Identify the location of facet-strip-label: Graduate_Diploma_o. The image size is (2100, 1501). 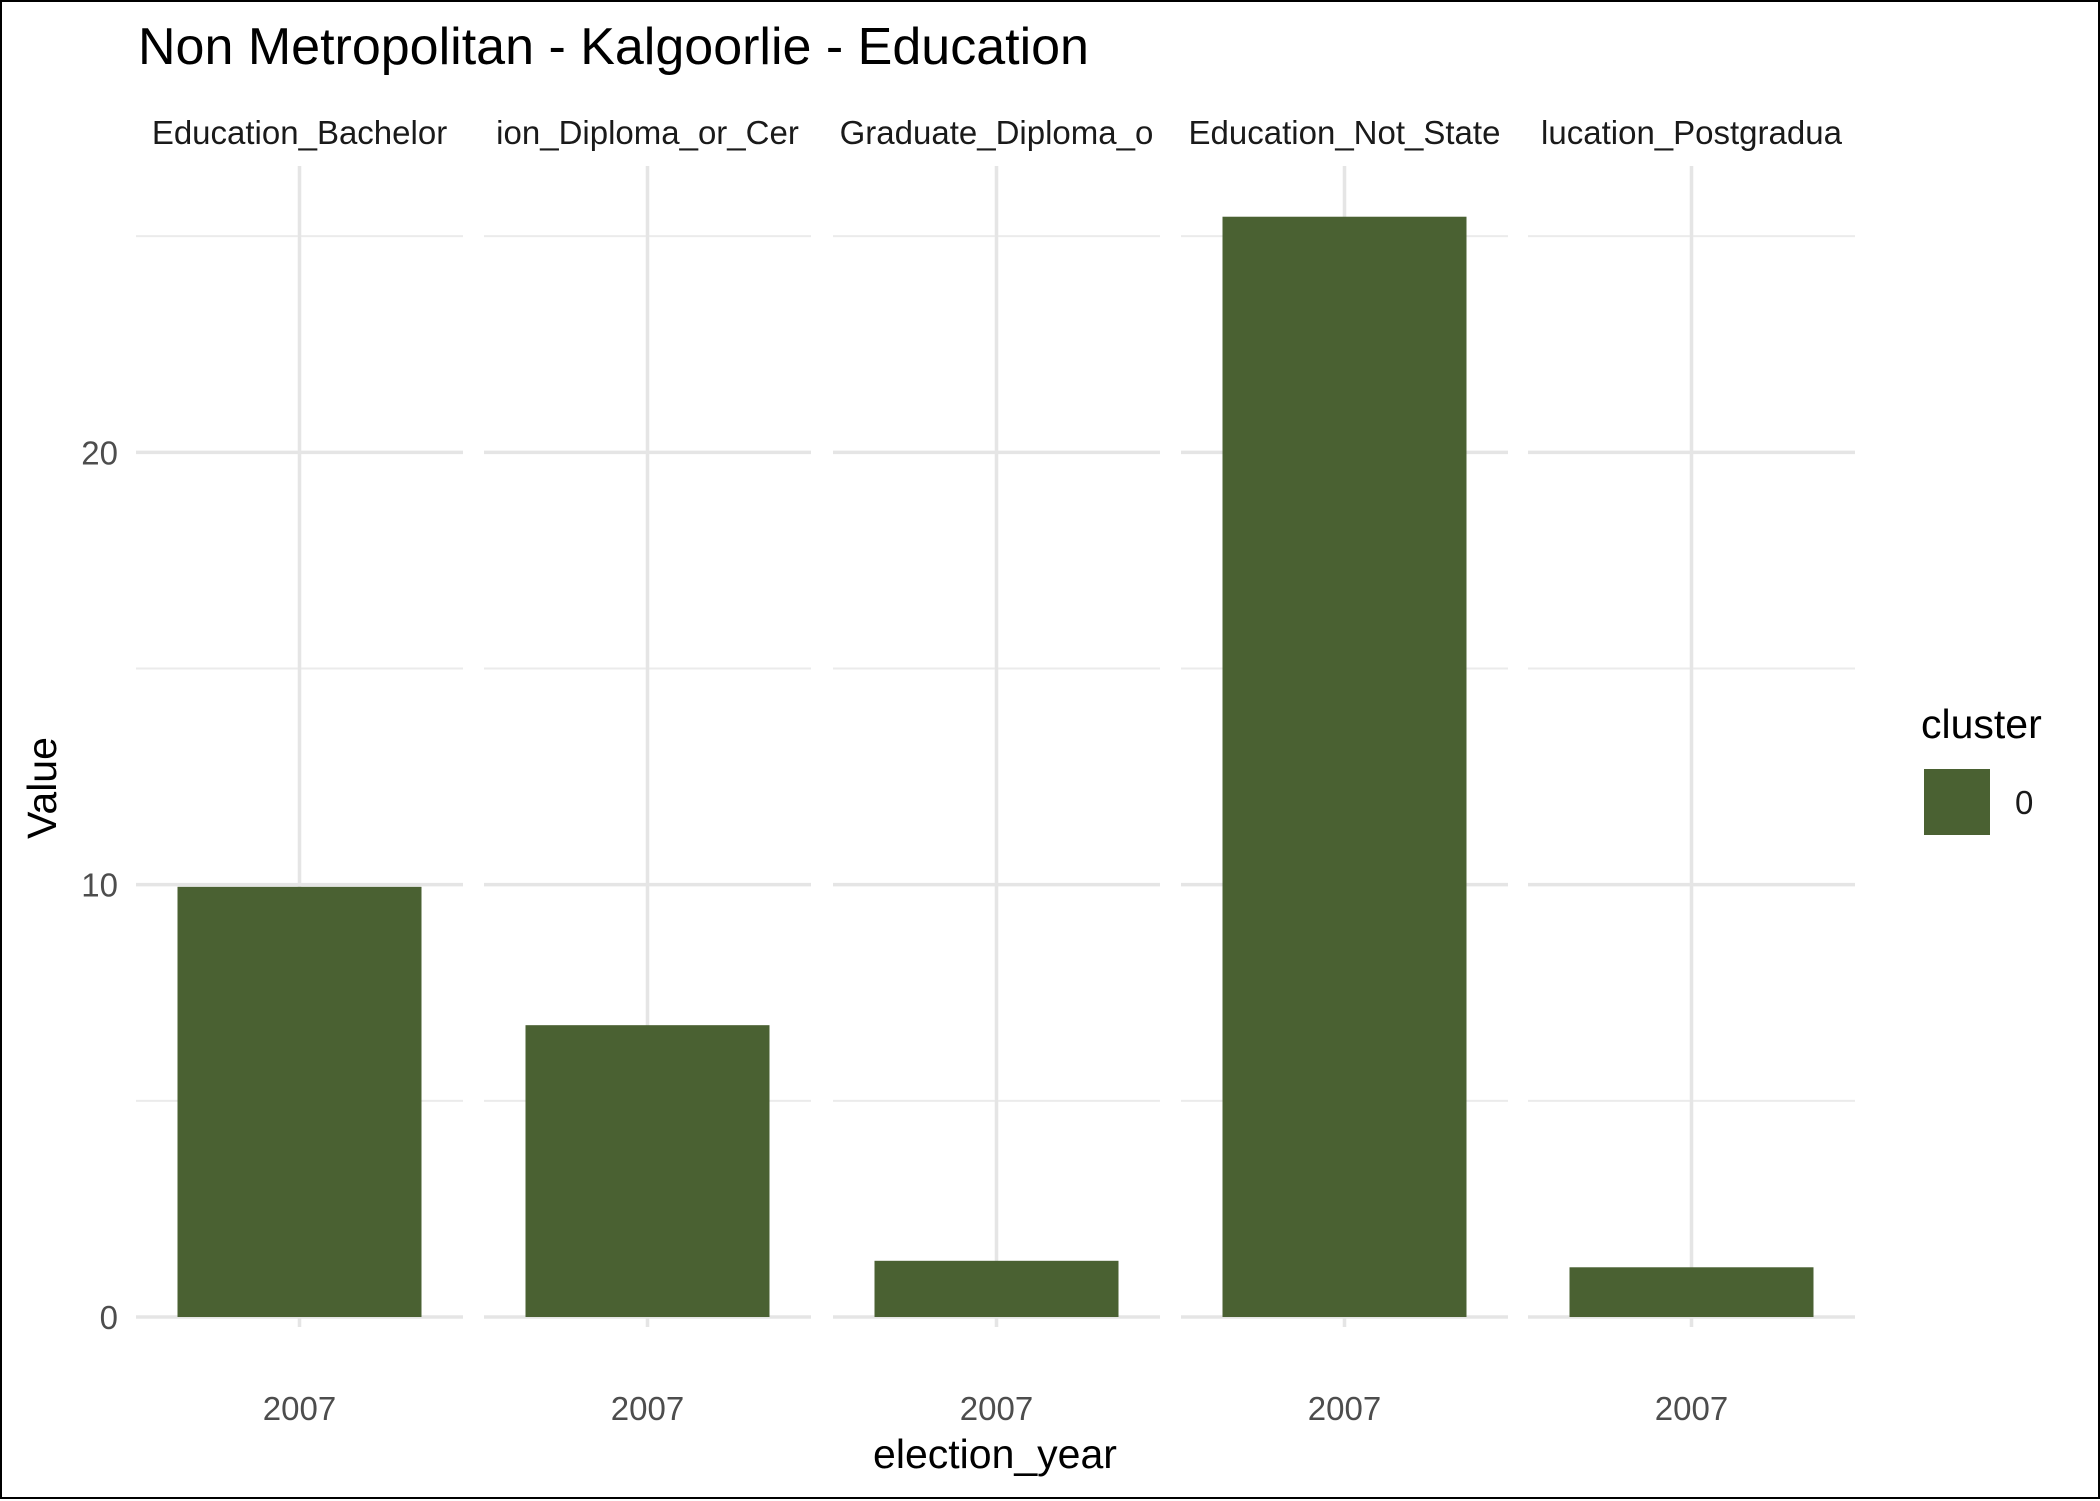
(997, 132).